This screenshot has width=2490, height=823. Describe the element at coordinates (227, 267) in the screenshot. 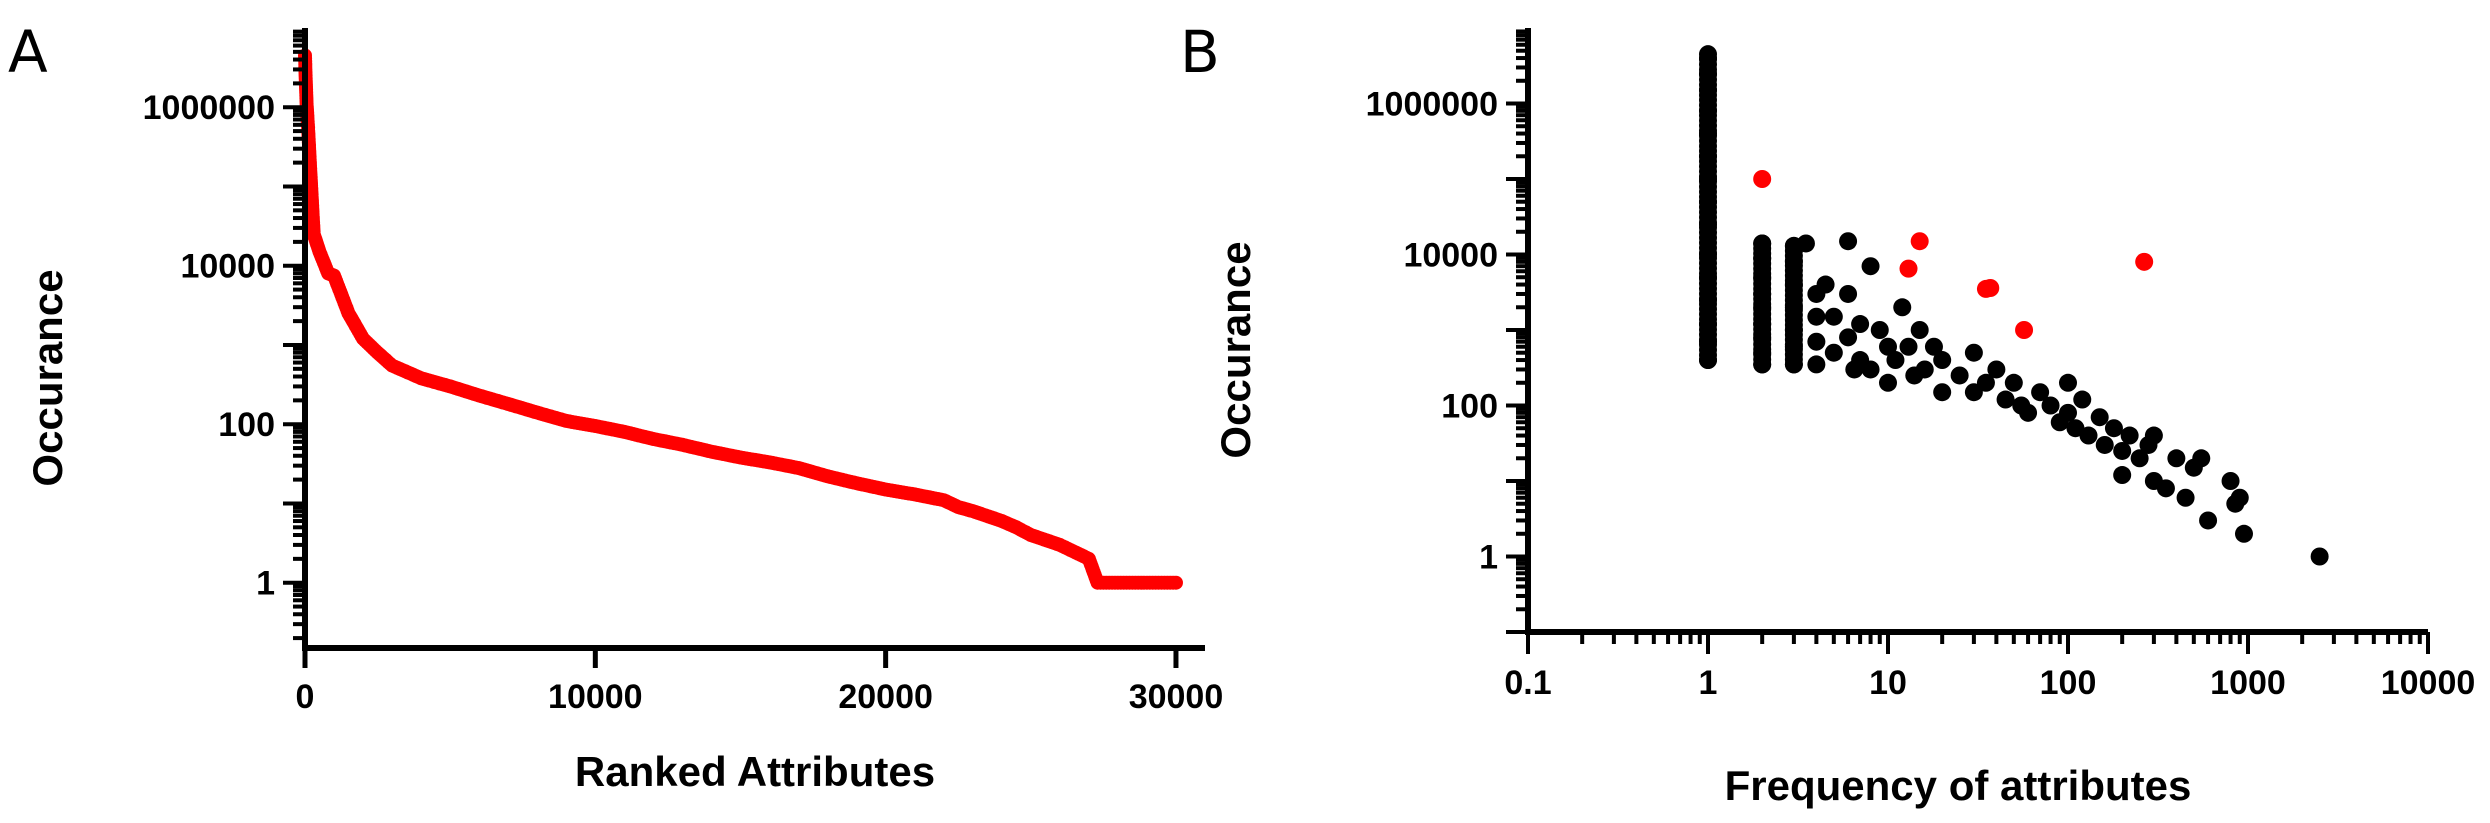

I see `panel-a-y-tick-label: 10000` at that location.